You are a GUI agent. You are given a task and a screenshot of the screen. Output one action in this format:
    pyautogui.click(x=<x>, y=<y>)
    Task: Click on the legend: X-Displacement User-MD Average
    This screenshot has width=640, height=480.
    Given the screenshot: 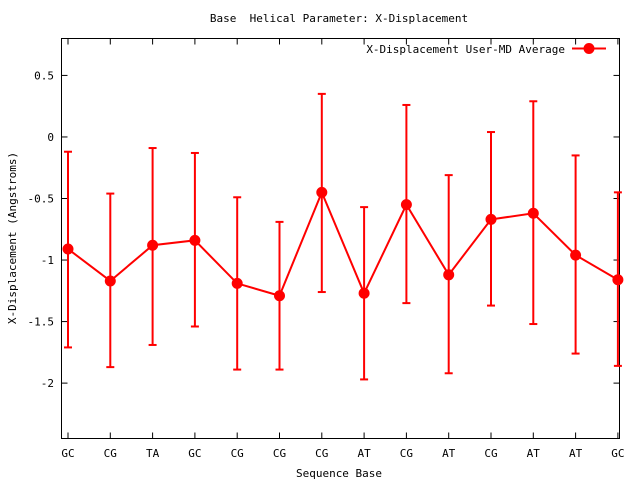 What is the action you would take?
    pyautogui.click(x=486, y=49)
    